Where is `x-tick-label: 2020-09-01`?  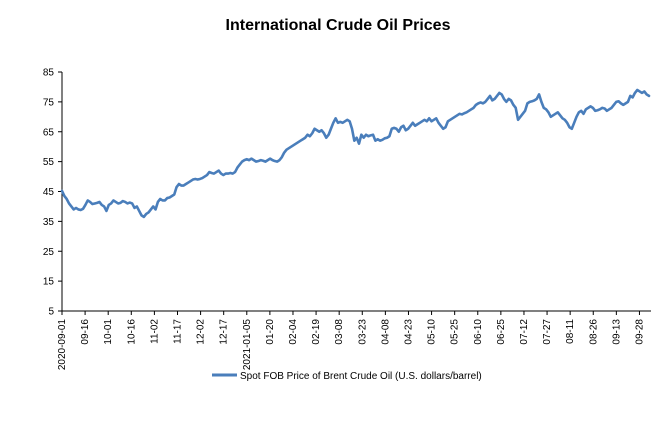 x-tick-label: 2020-09-01 is located at coordinates (62, 345).